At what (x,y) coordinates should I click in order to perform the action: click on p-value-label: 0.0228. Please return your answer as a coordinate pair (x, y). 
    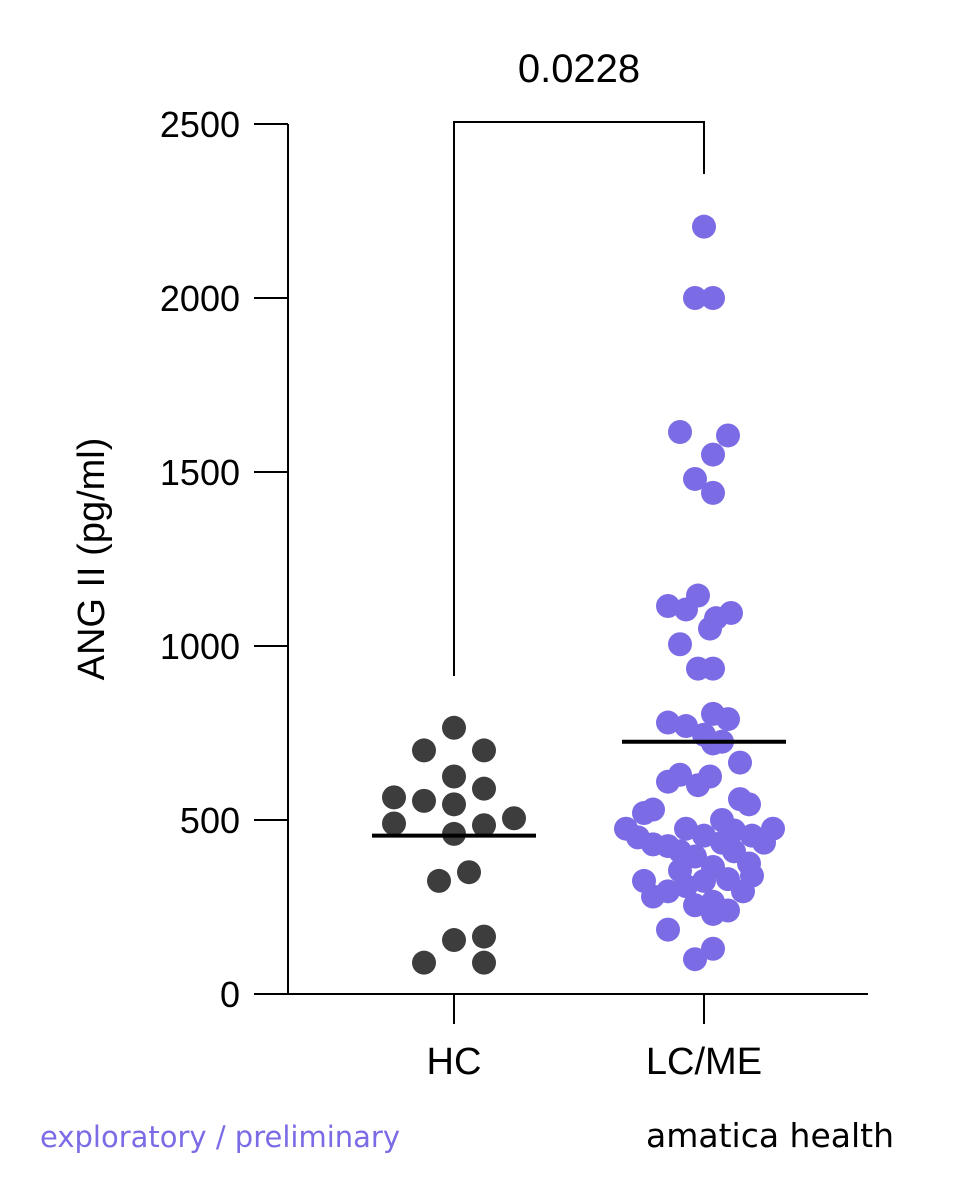
    Looking at the image, I should click on (579, 69).